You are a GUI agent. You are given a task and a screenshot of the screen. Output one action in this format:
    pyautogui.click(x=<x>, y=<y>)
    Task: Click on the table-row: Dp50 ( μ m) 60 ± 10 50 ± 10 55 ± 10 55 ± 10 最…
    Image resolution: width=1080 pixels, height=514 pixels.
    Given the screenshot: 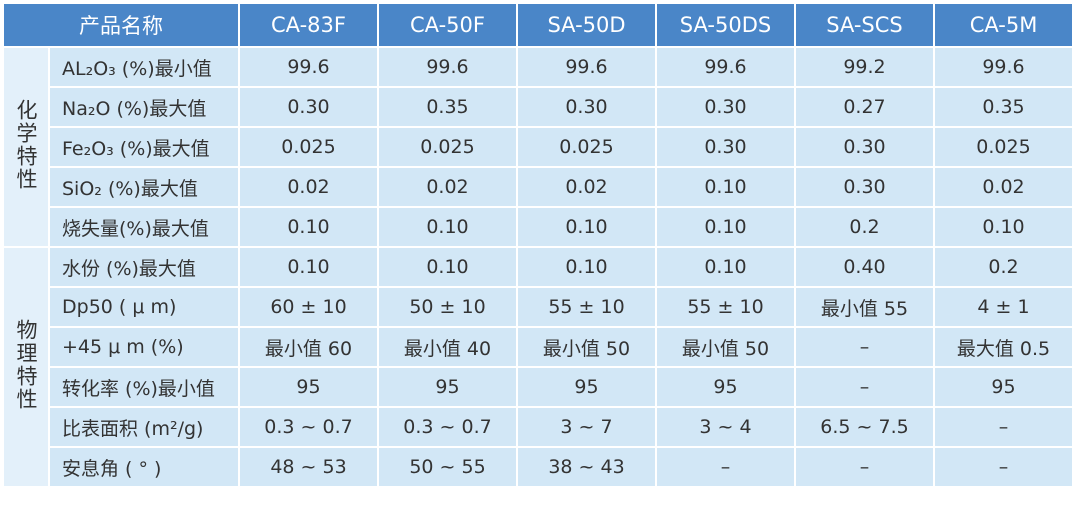 What is the action you would take?
    pyautogui.click(x=538, y=307)
    